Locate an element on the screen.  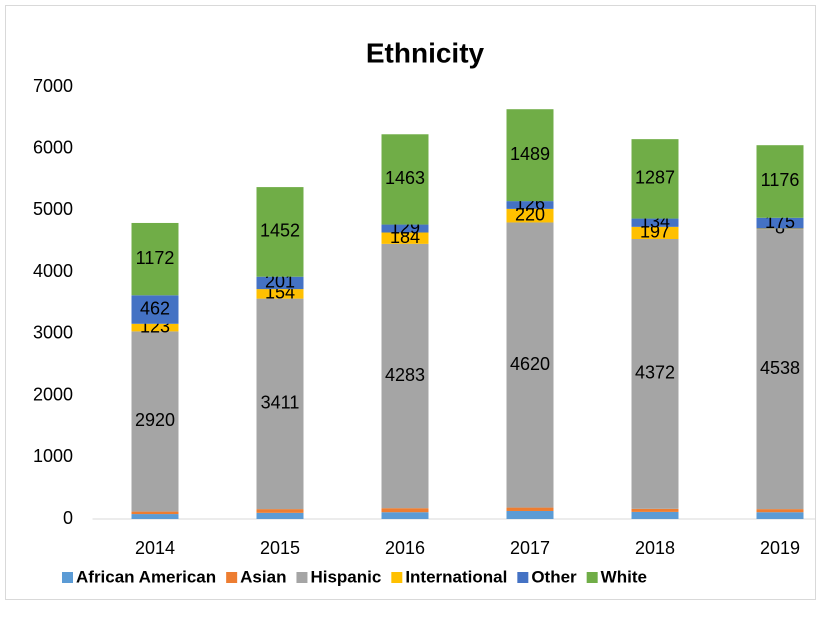
x-tick-label: 2014 is located at coordinates (155, 548).